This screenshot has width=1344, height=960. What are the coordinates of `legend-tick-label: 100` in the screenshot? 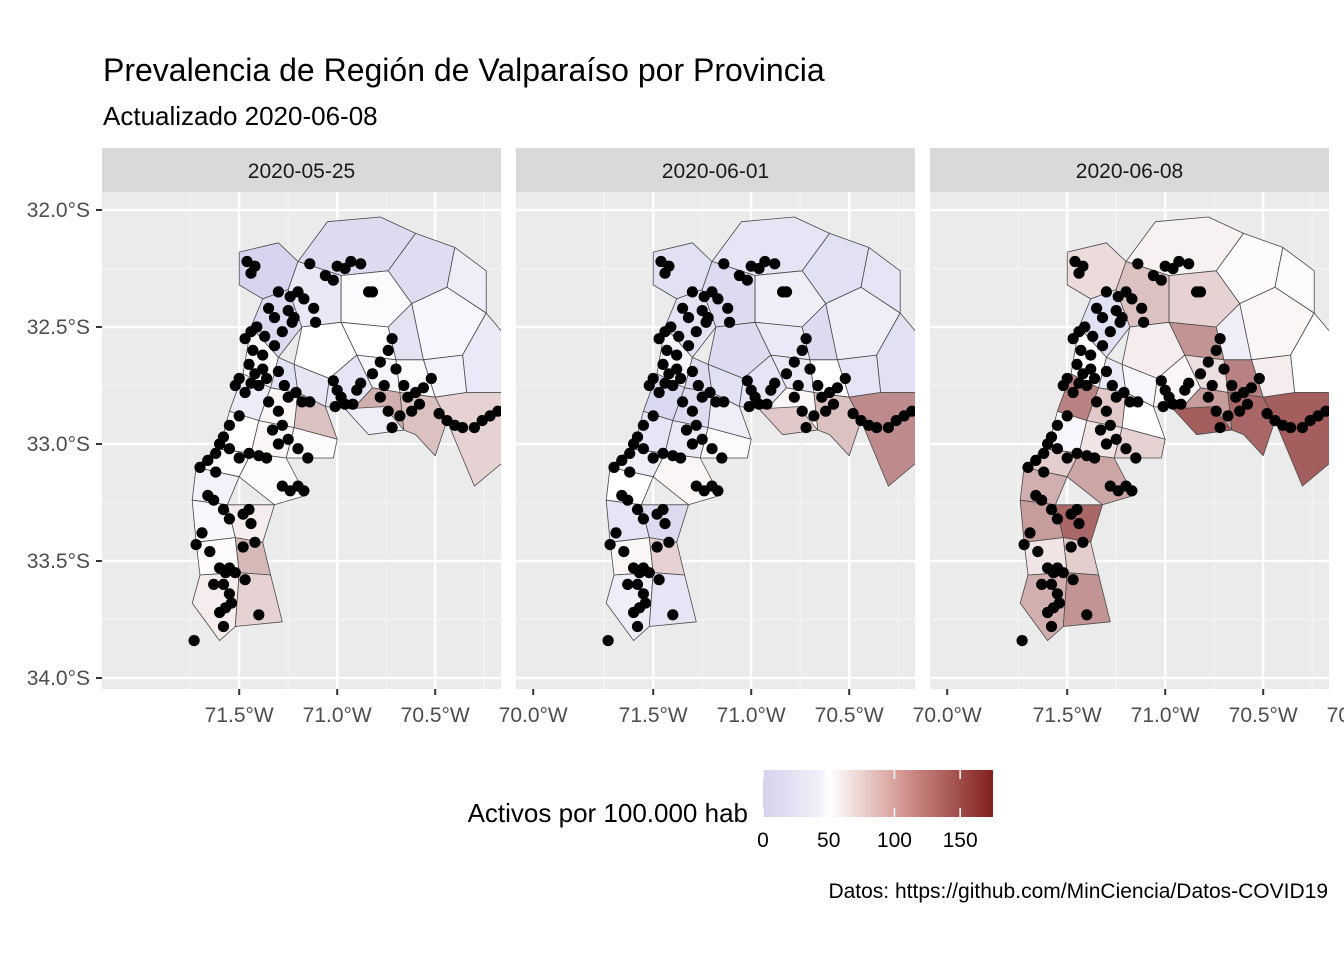 It's located at (894, 840).